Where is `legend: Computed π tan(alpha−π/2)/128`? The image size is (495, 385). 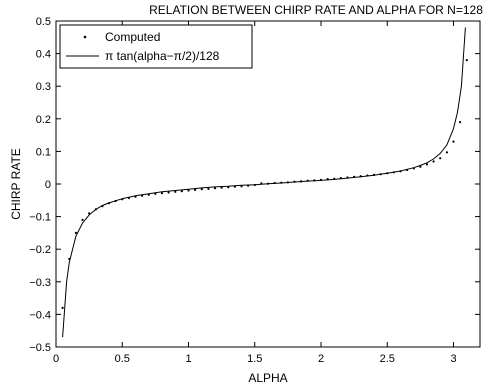
legend: Computed π tan(alpha−π/2)/128 is located at coordinates (156, 46).